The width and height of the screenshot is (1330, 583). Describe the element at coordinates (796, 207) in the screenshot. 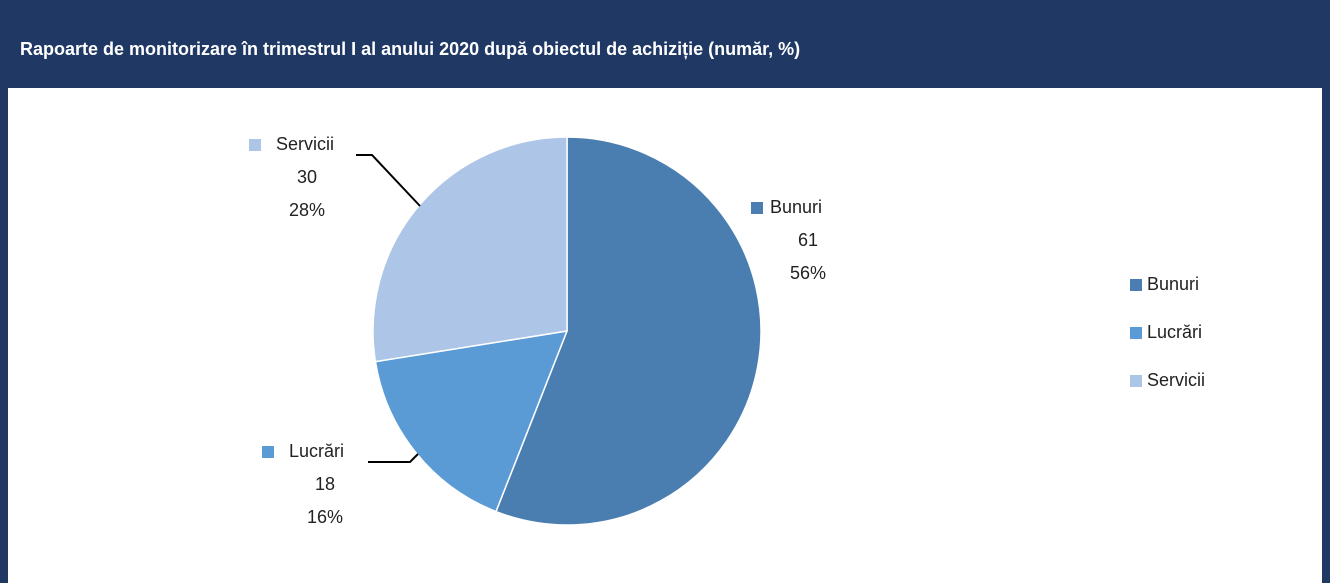

I see `data-label-name: Bunuri` at that location.